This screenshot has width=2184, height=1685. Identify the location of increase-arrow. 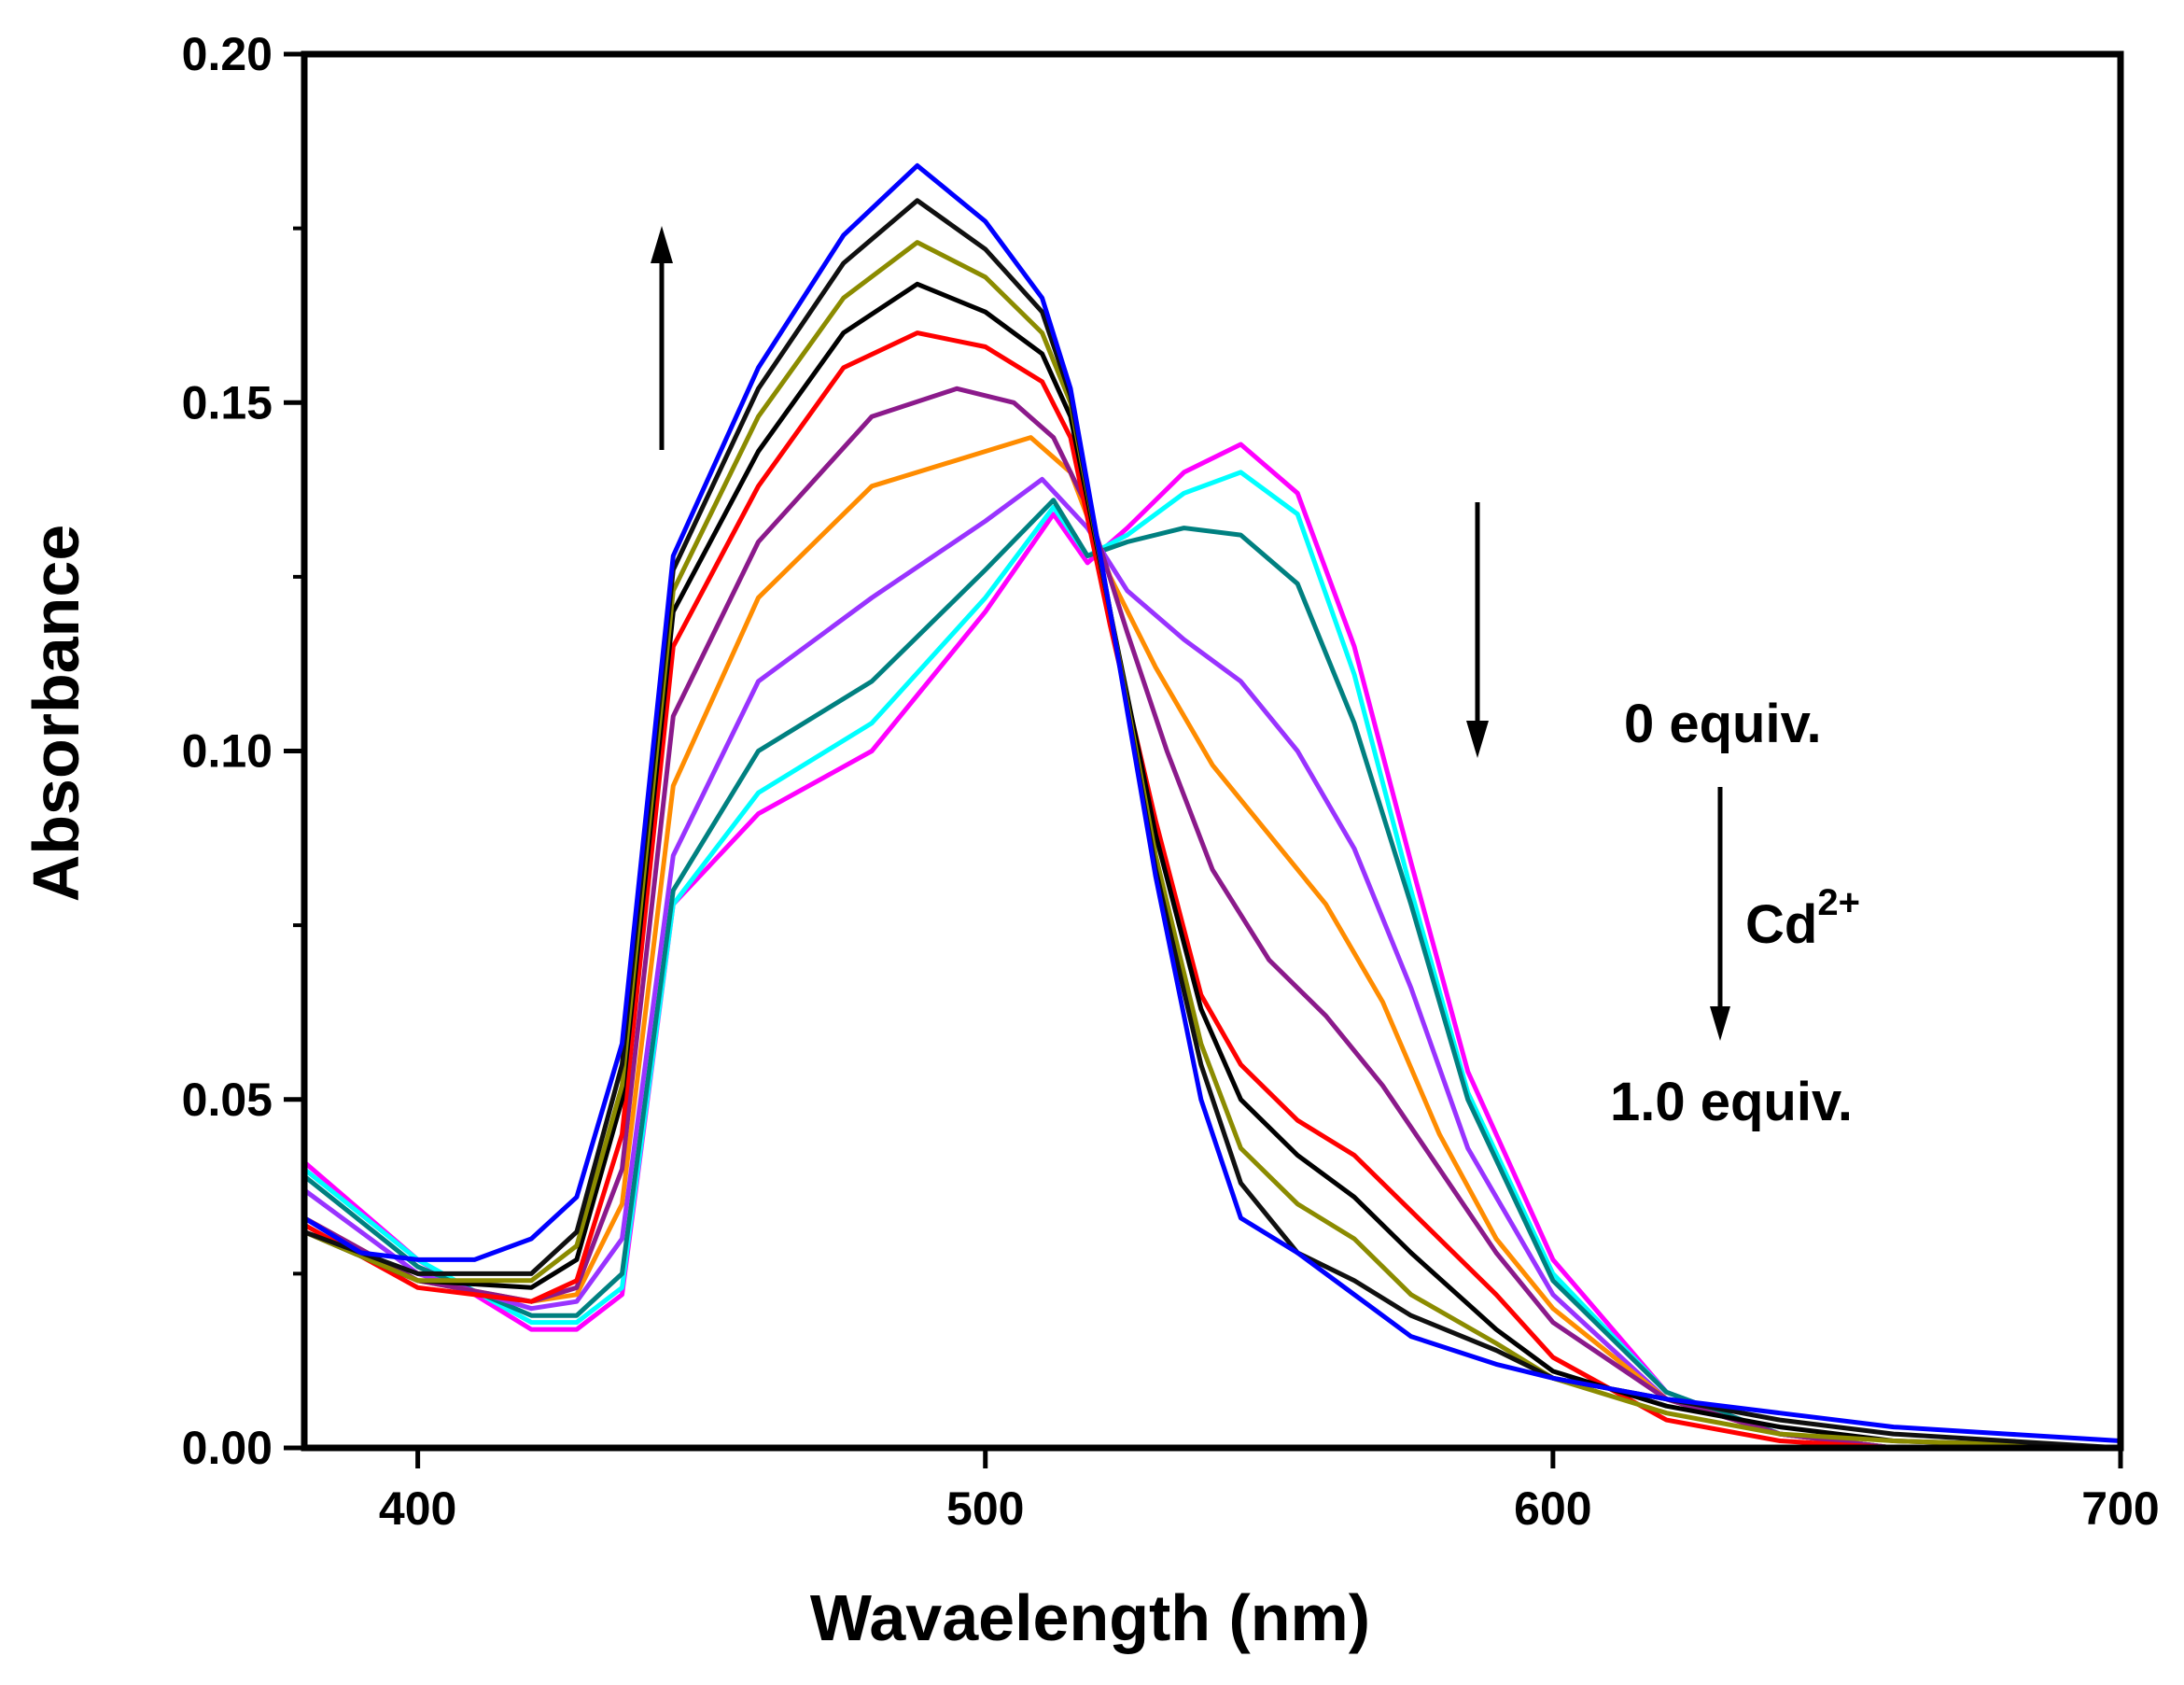
(662, 338).